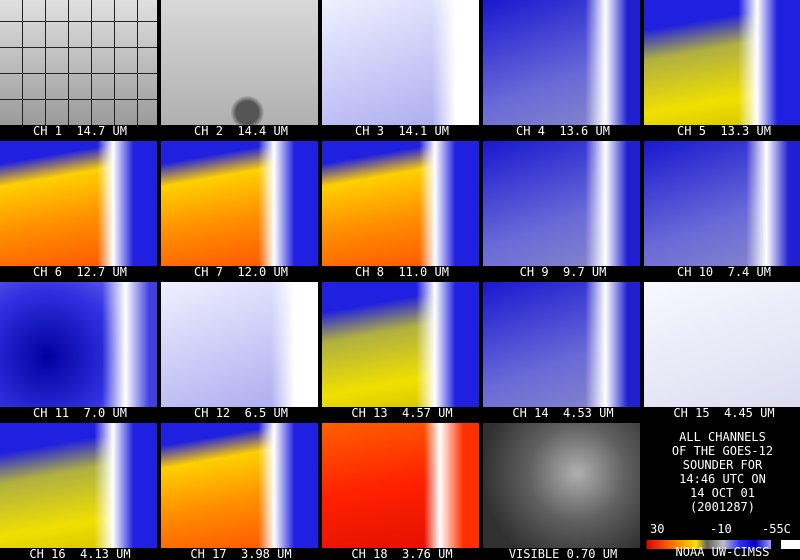 This screenshot has height=560, width=800. Describe the element at coordinates (80, 413) in the screenshot. I see `channel-label: CH 11 7.0 UM` at that location.